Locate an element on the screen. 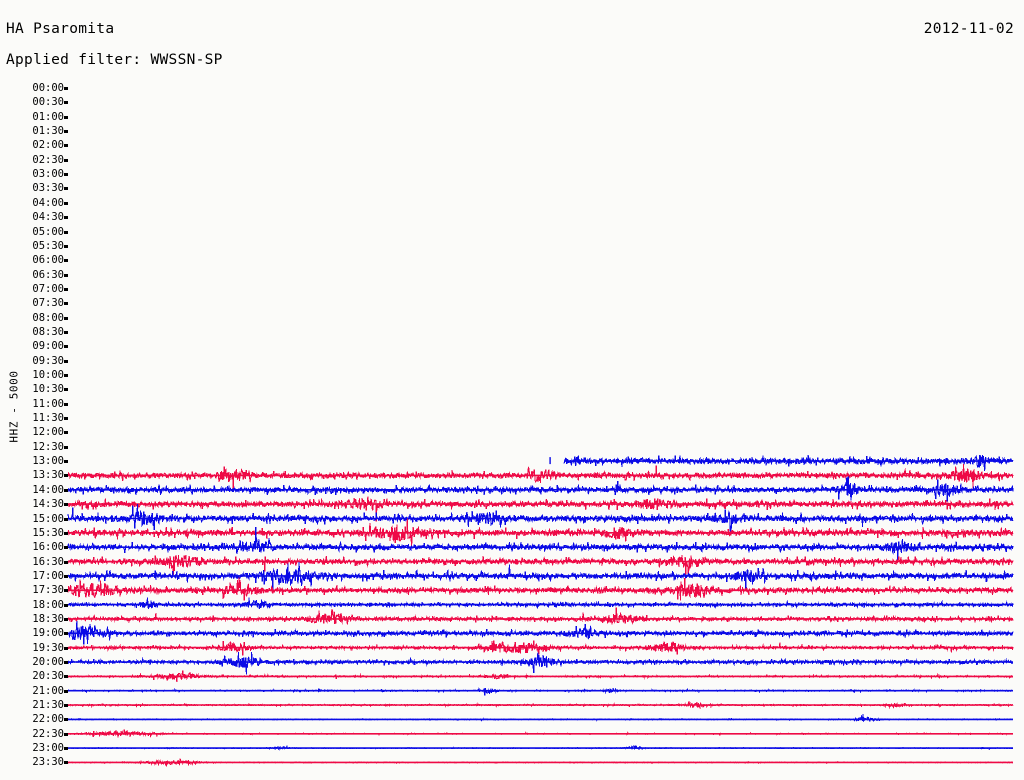 This screenshot has height=780, width=1024. time-axis-label: 05:30 is located at coordinates (48, 245).